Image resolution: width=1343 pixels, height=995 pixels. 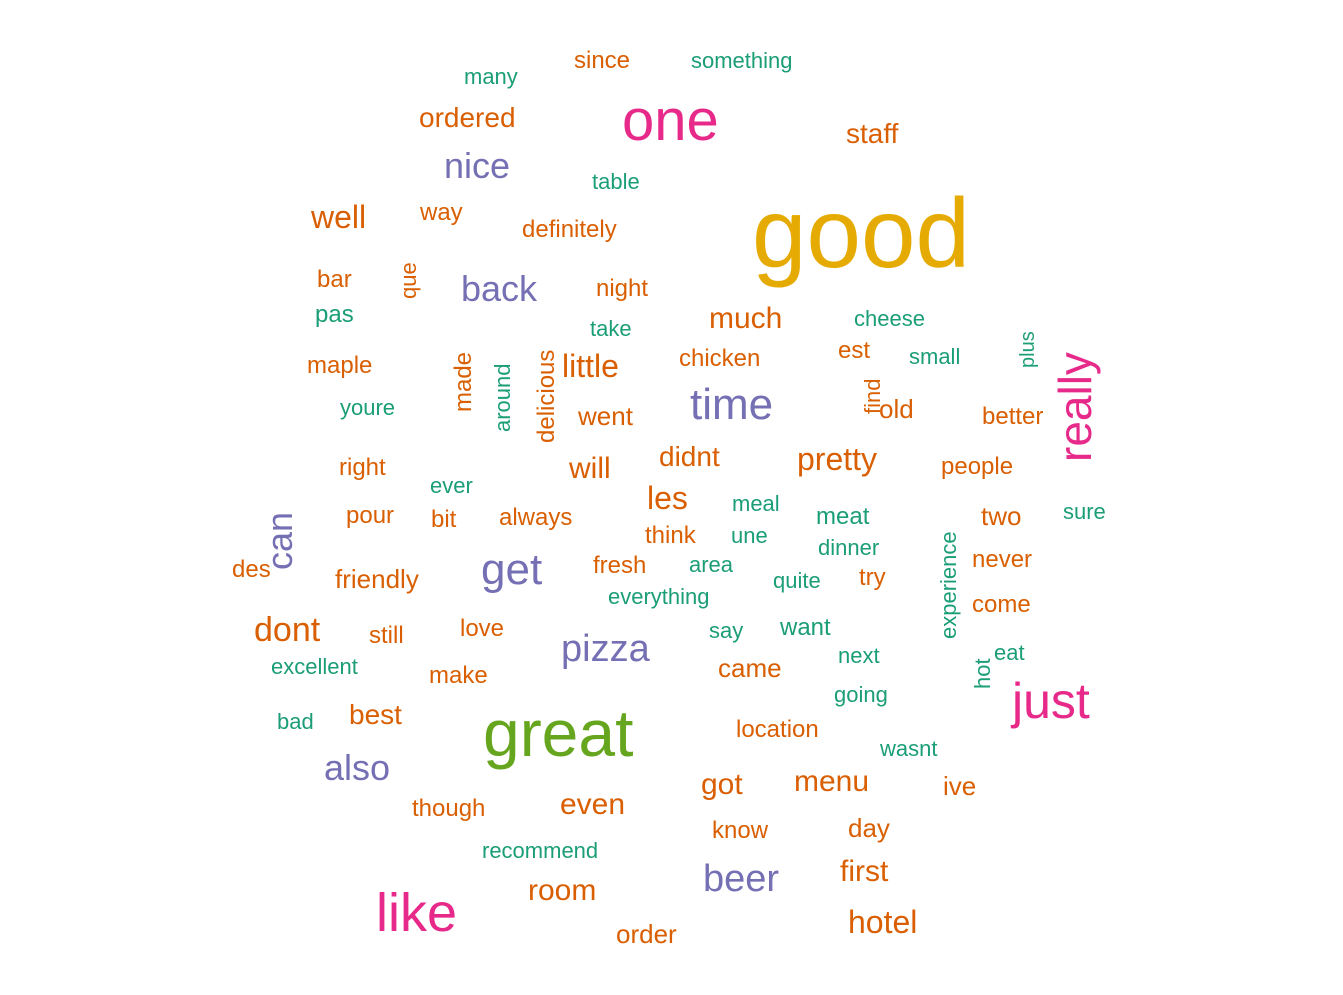 I want to click on word-fresh: fresh, so click(x=620, y=565).